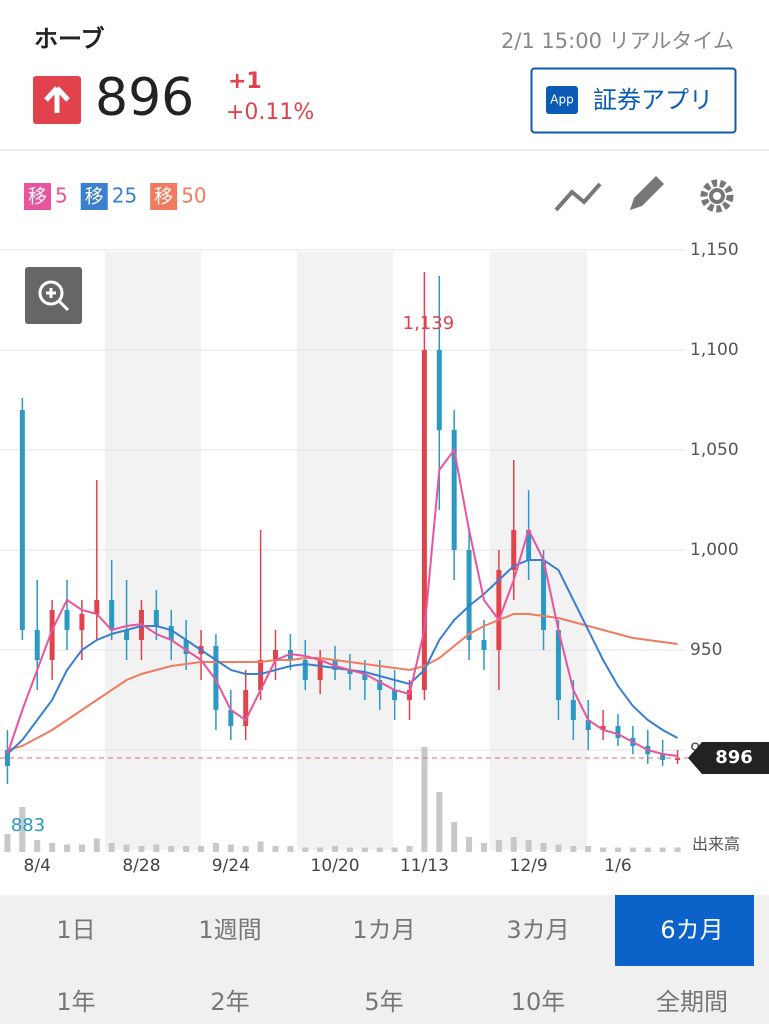 This screenshot has height=1028, width=769. What do you see at coordinates (578, 197) in the screenshot?
I see `line-icon` at bounding box center [578, 197].